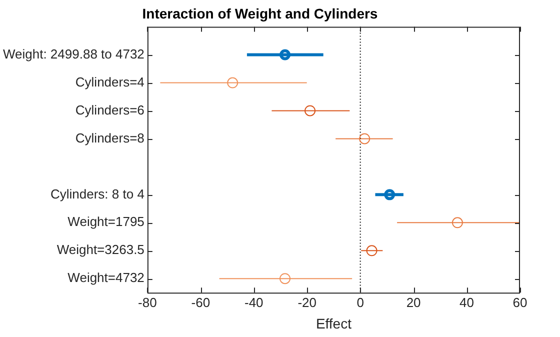  Describe the element at coordinates (334, 323) in the screenshot. I see `x-axis-title: Effect` at that location.